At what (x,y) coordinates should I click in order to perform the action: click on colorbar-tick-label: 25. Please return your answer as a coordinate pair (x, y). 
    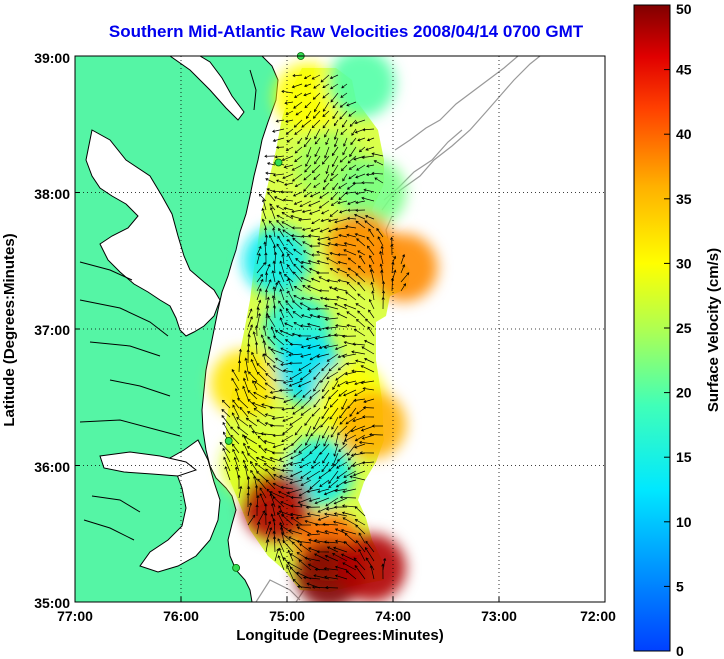
    Looking at the image, I should click on (684, 328).